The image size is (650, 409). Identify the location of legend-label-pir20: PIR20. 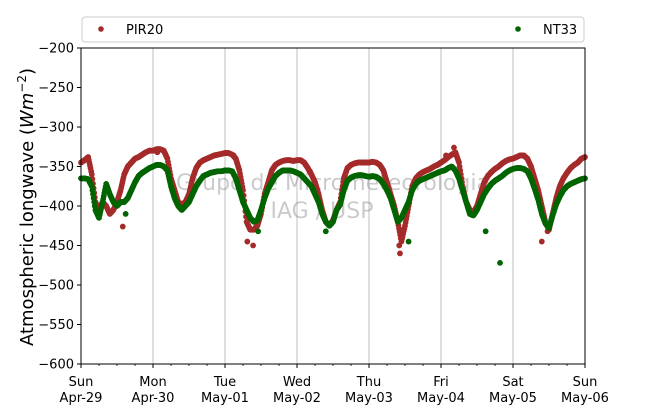
(144, 30).